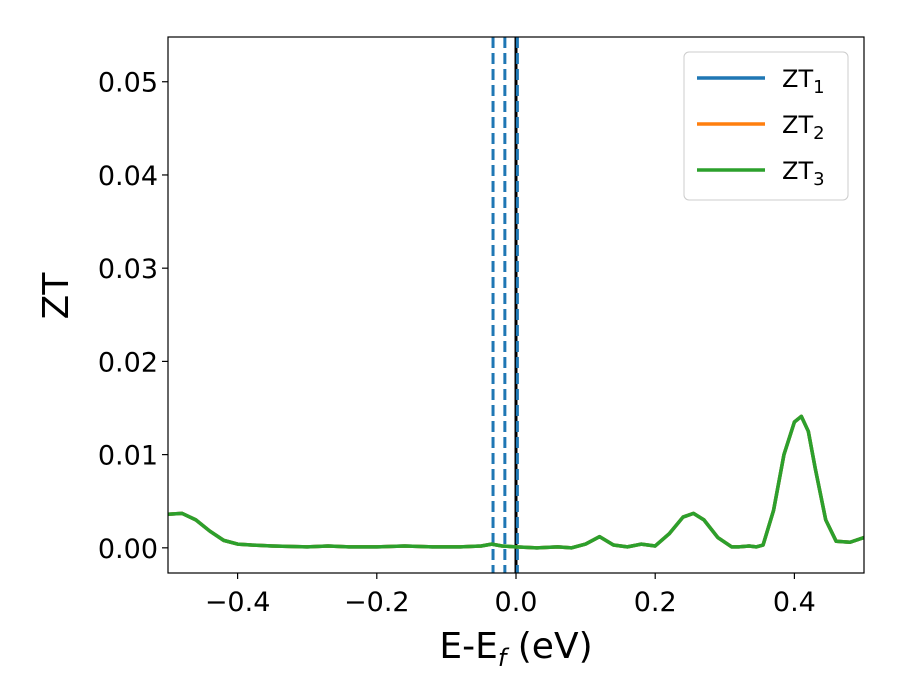 The image size is (900, 700). I want to click on legend-label-1: ZT1, so click(803, 81).